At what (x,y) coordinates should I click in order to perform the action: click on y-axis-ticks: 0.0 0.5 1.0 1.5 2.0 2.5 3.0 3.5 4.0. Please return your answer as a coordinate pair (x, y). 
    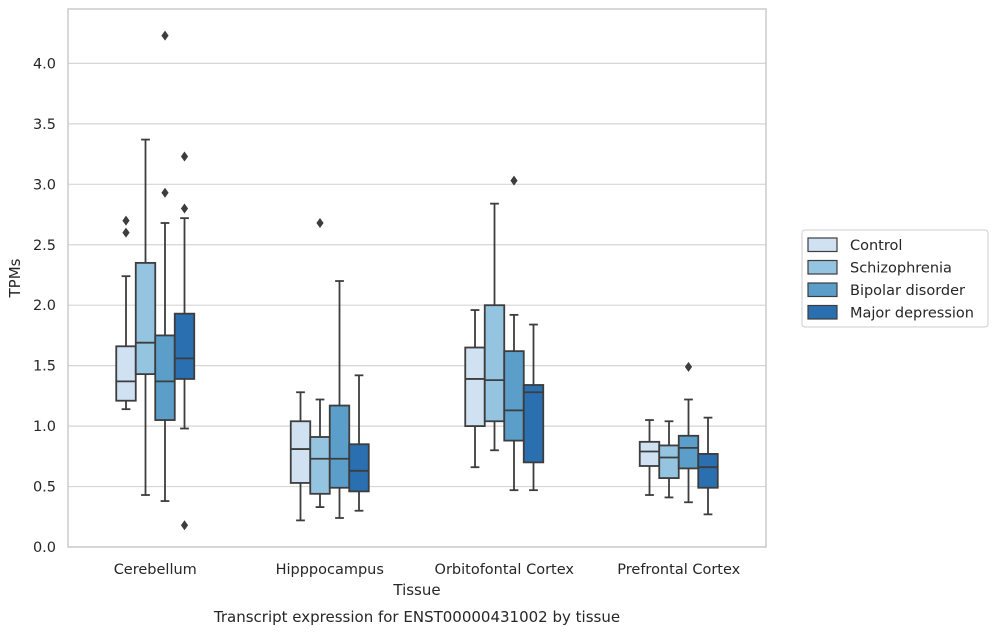
    Looking at the image, I should click on (44, 306).